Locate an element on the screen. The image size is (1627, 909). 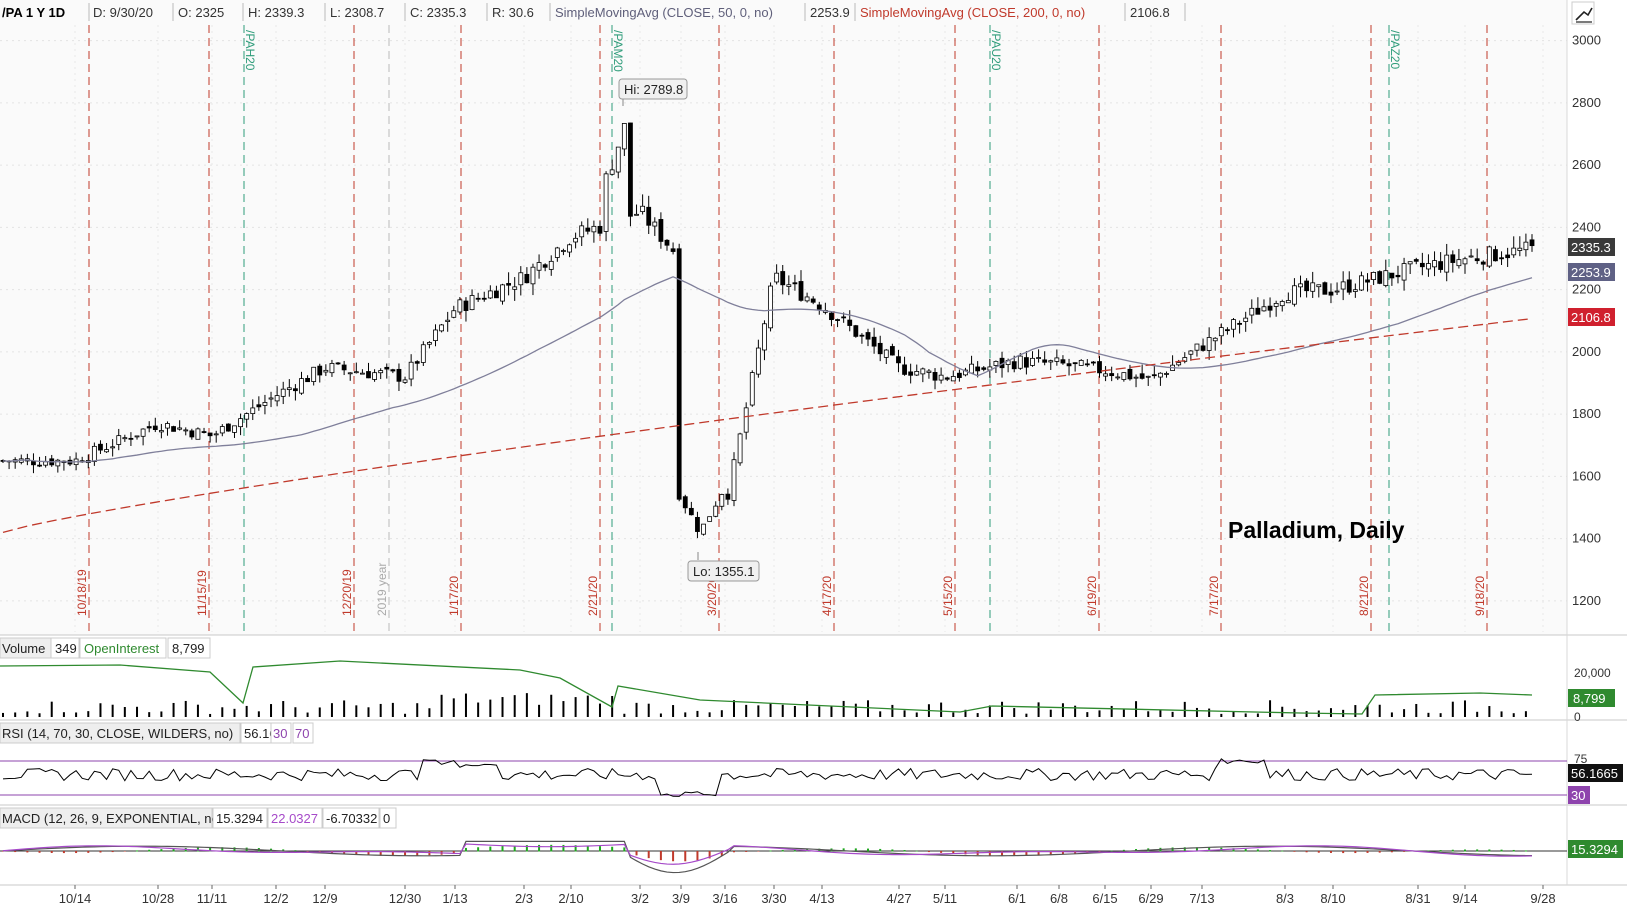
close-badge: 2335.3 is located at coordinates (1591, 247).